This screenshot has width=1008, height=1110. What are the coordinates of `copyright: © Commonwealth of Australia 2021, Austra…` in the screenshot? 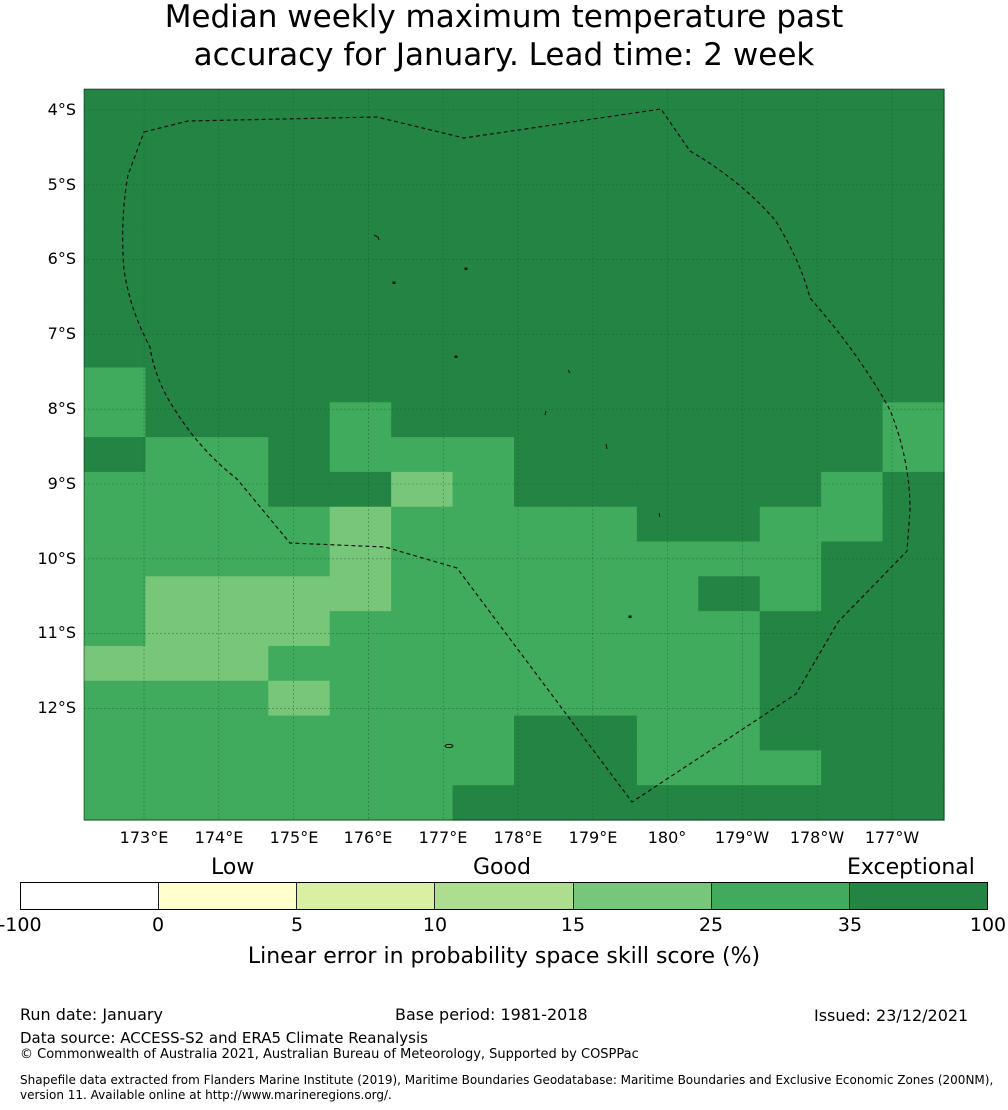 It's located at (329, 1054).